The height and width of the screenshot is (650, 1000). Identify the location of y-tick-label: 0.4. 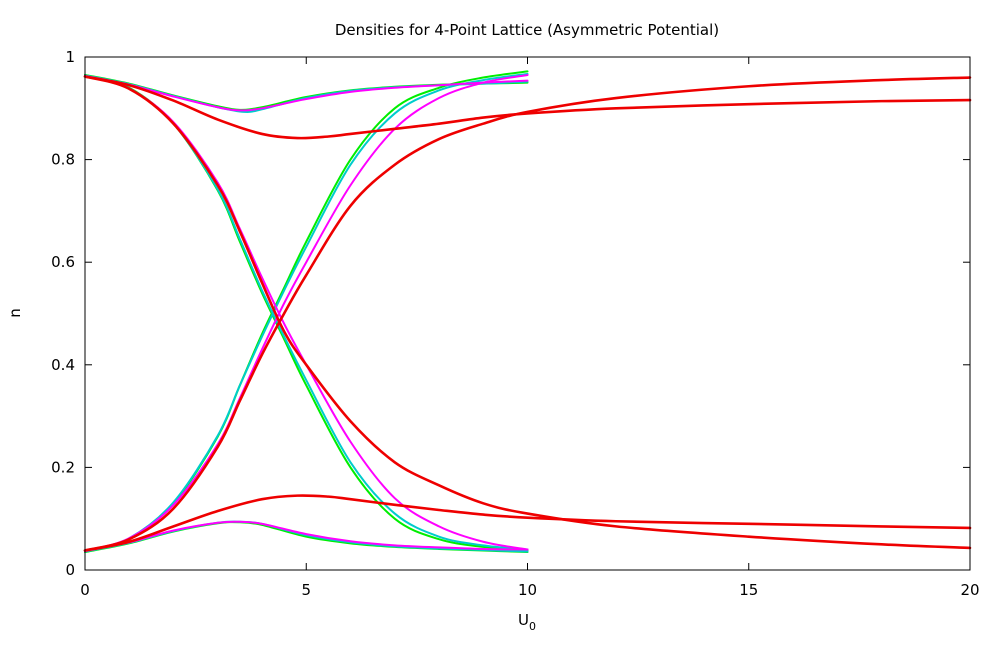
(63, 365).